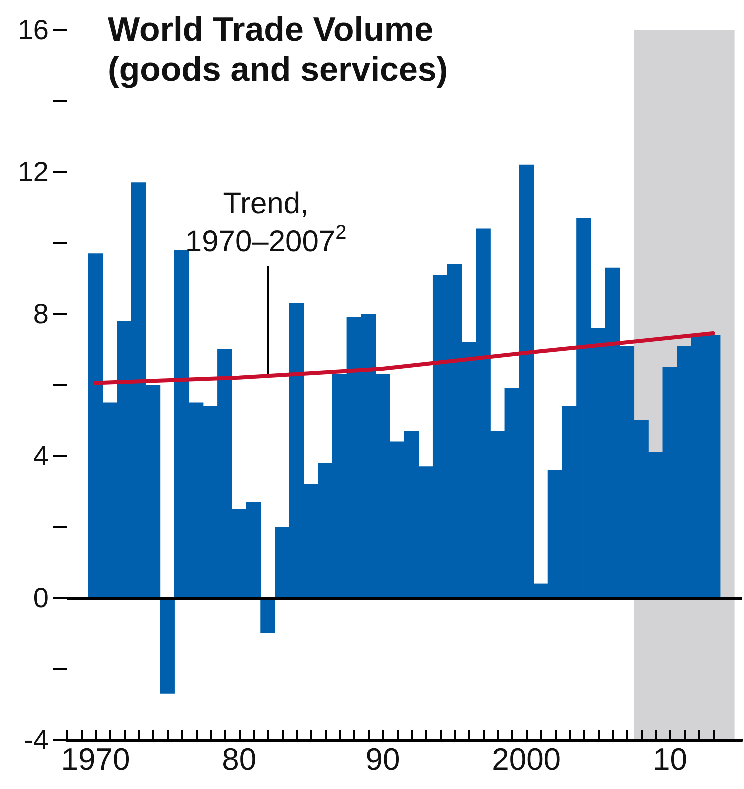  Describe the element at coordinates (239, 759) in the screenshot. I see `x-tick-label: 80` at that location.